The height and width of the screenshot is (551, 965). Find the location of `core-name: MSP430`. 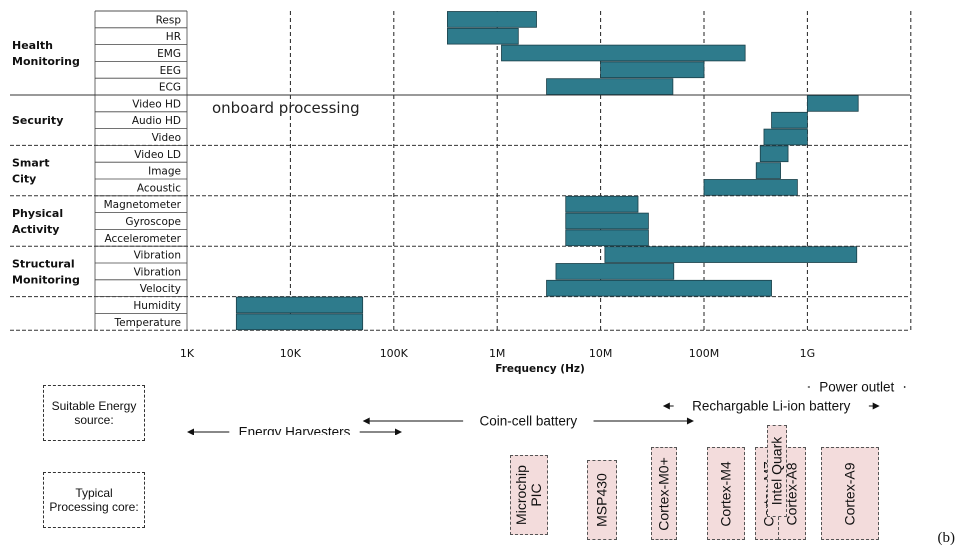

core-name: MSP430 is located at coordinates (601, 500).